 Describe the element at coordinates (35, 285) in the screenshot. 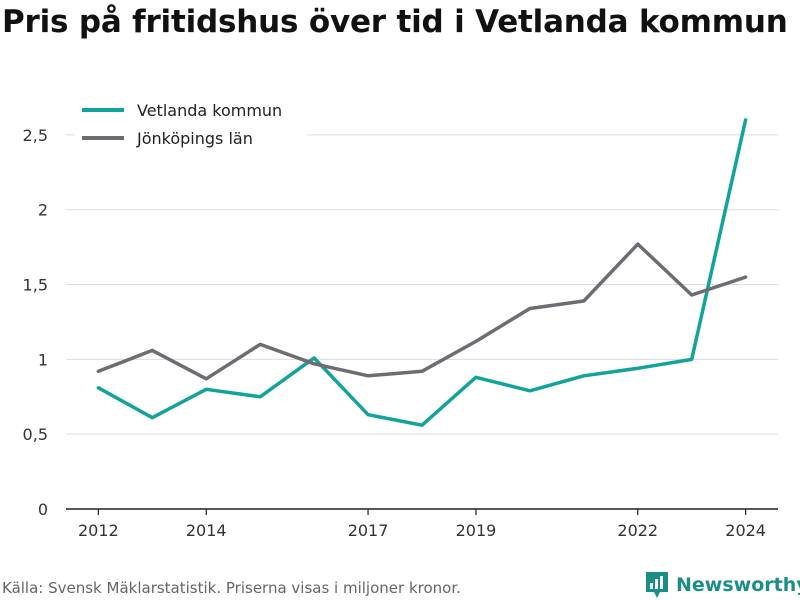

I see `y-tick-label: 1,5` at that location.